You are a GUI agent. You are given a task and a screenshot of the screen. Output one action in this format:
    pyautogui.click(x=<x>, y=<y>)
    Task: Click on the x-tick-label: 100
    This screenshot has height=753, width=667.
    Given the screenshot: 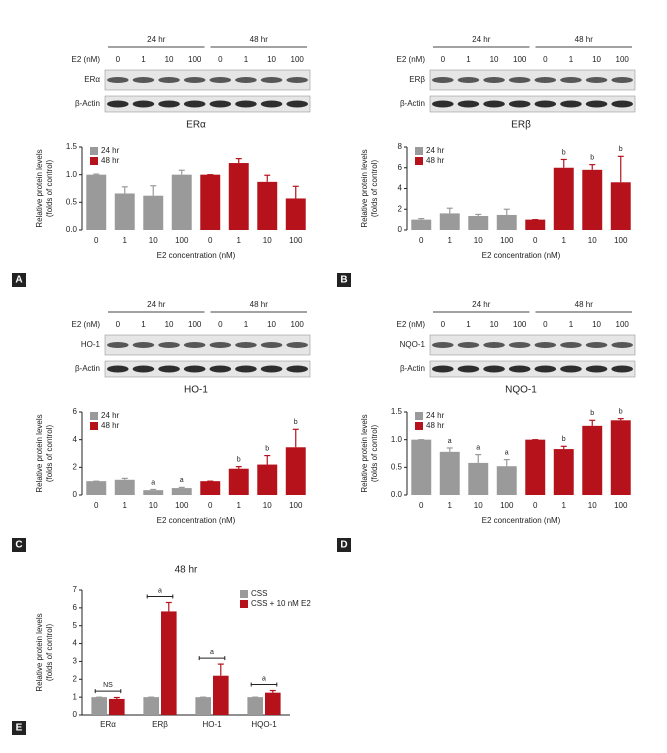 What is the action you would take?
    pyautogui.click(x=621, y=240)
    